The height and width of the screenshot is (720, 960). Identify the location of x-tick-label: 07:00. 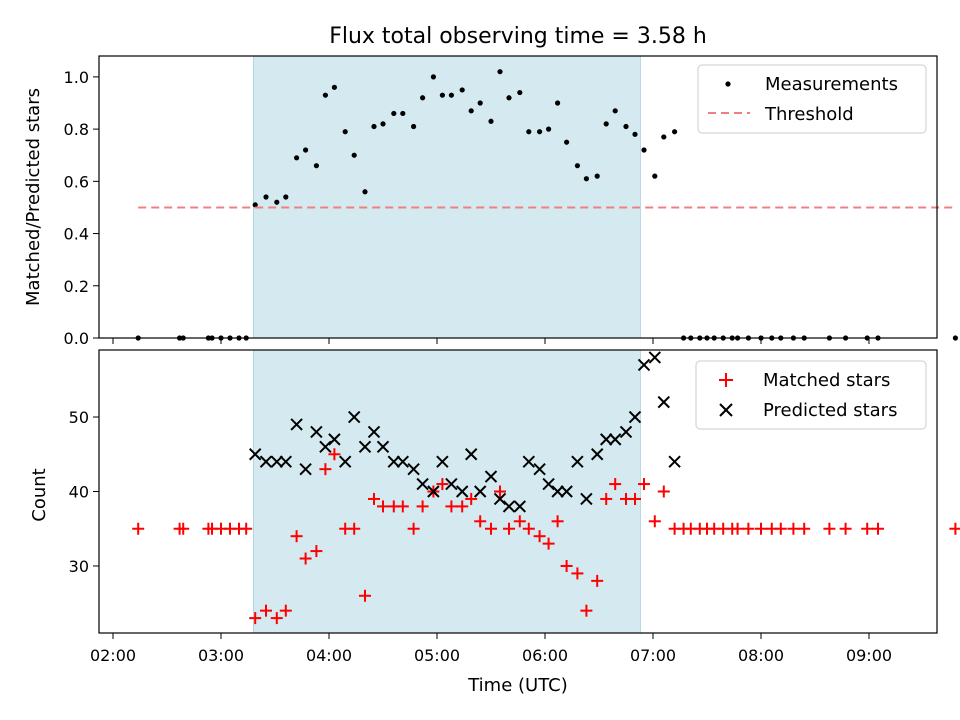
(653, 655).